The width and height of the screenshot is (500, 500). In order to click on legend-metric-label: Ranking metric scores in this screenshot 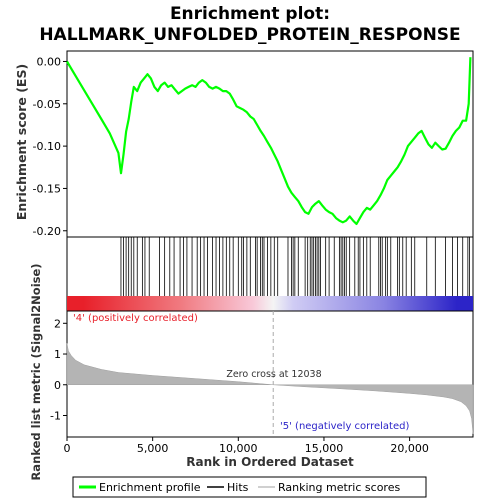, I will do `click(339, 487)`.